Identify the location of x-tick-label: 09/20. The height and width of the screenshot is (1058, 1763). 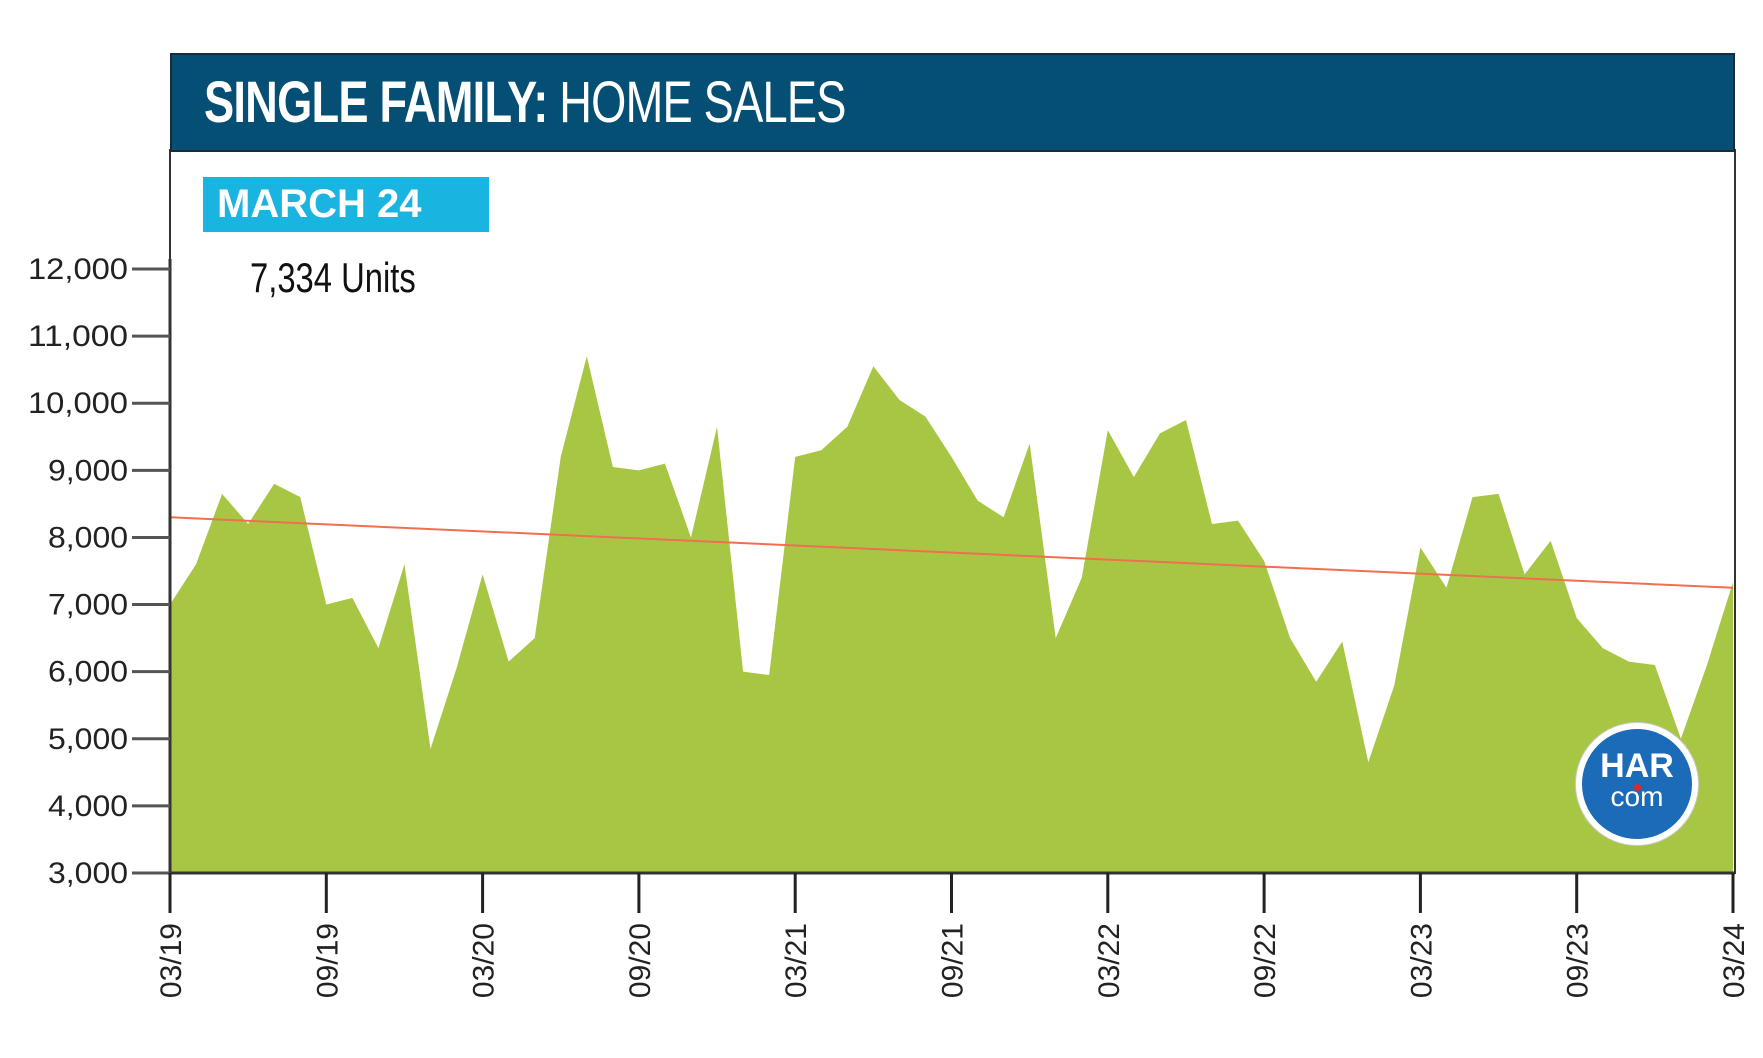
(640, 960).